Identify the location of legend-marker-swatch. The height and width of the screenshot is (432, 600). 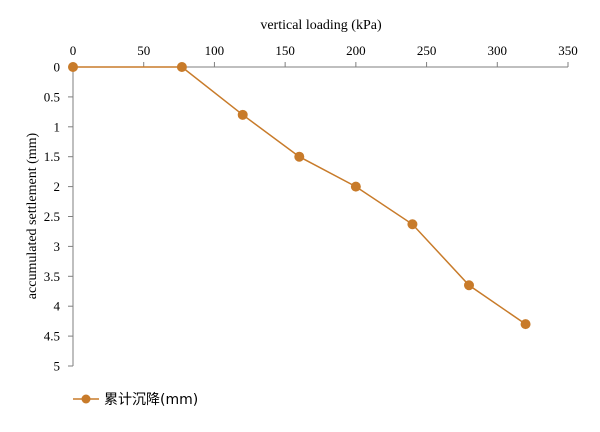
(86, 399).